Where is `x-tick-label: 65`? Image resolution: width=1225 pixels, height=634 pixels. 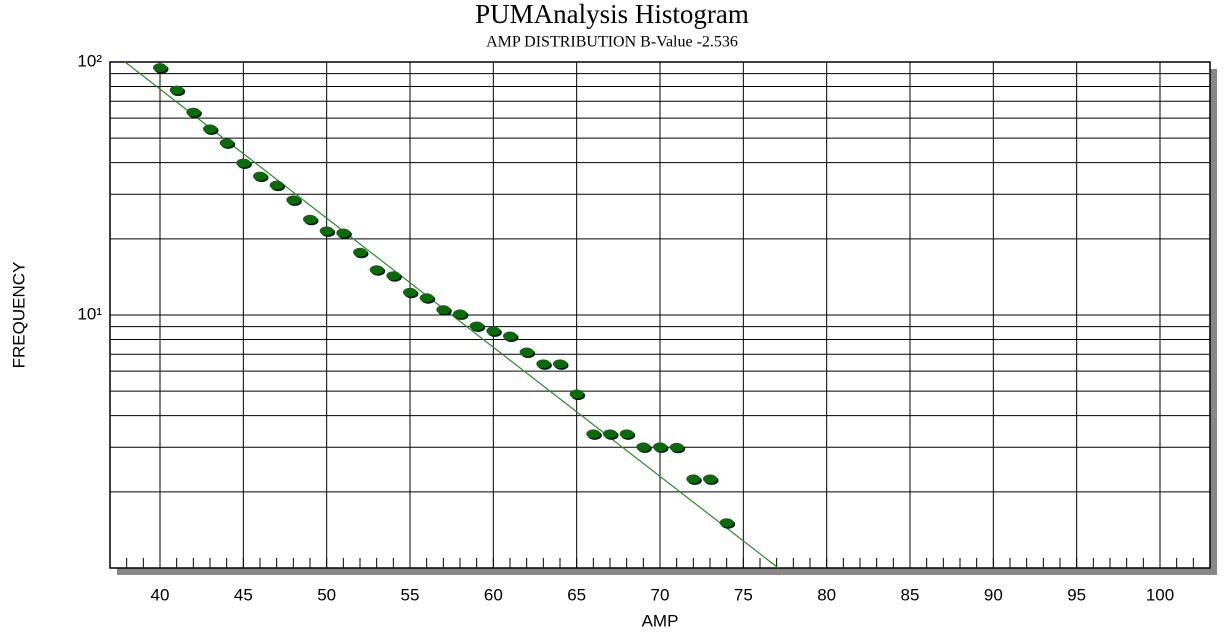 x-tick-label: 65 is located at coordinates (576, 594).